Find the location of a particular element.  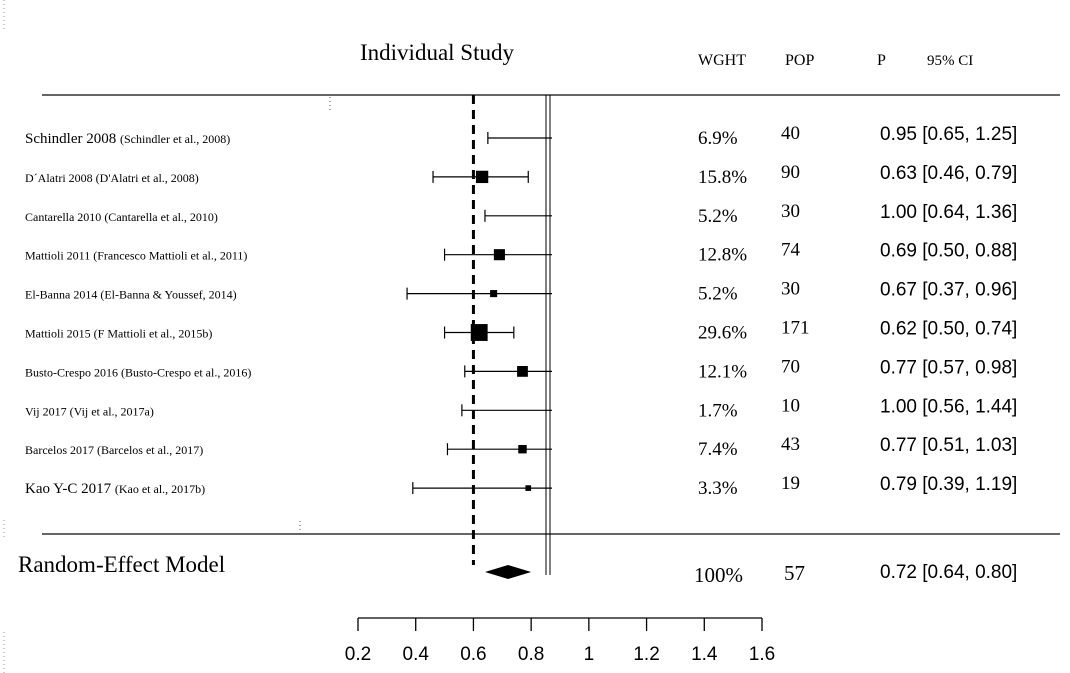

weight-value: 12.1% is located at coordinates (722, 371).